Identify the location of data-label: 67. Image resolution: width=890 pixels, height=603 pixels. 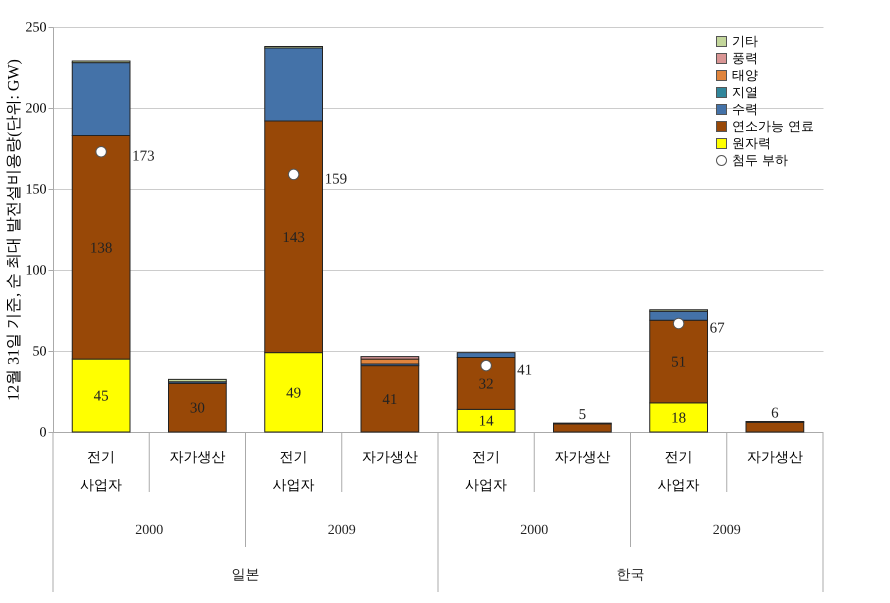
(718, 328).